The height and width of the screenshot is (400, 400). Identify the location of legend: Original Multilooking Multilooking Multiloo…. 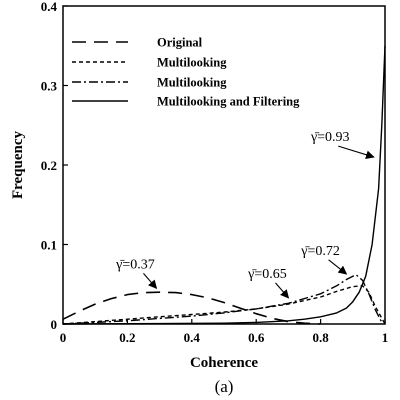
(186, 72).